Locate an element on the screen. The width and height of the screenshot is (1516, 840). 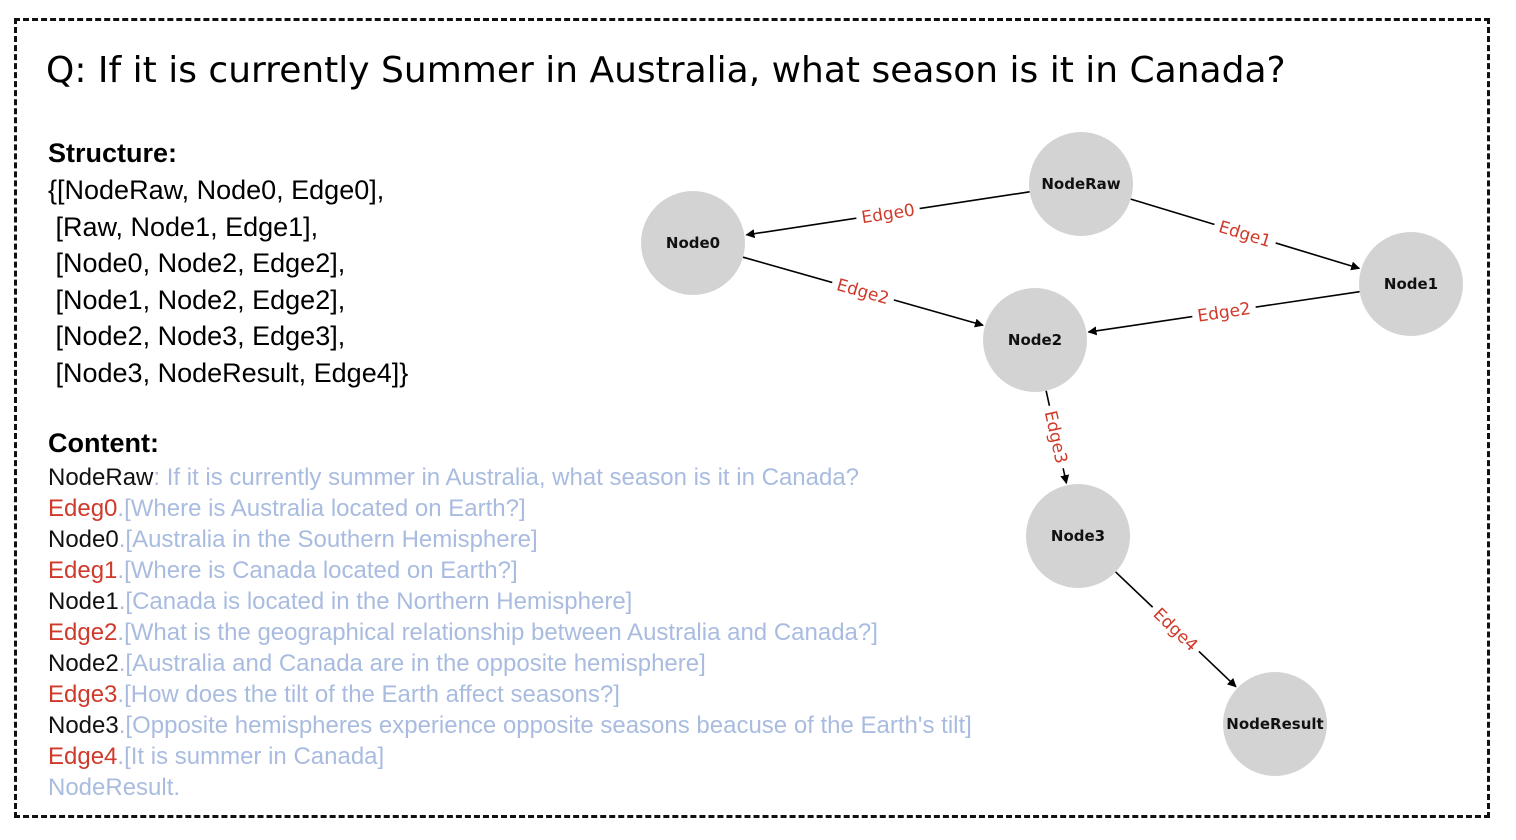
structure-line: [Node1, Node2, Edge2], is located at coordinates (197, 299).